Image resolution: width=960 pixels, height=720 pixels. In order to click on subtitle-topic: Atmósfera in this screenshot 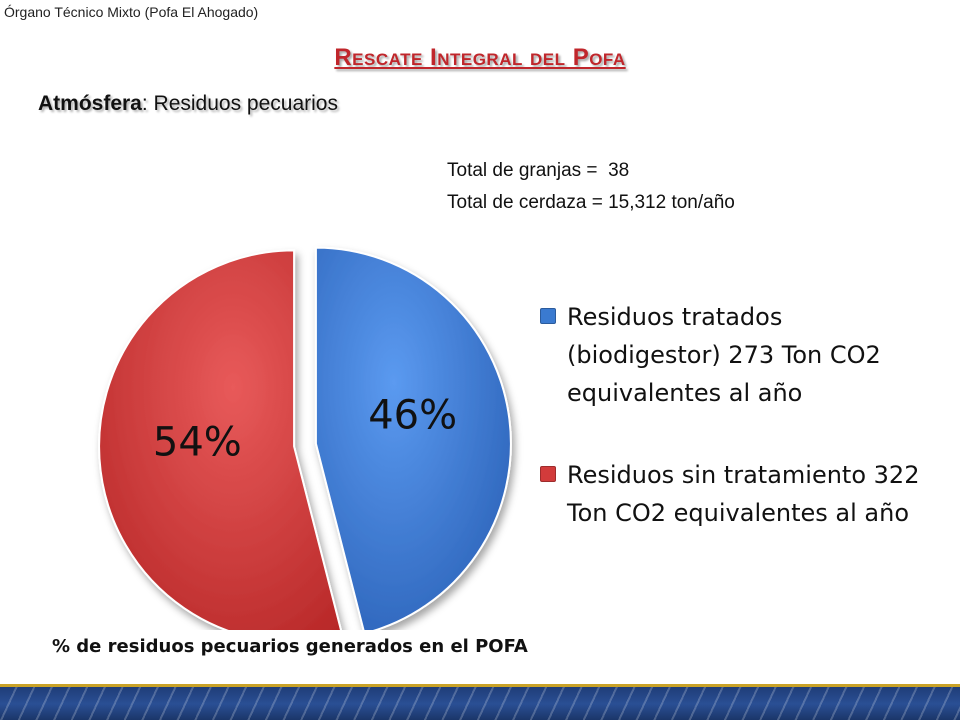, I will do `click(90, 103)`.